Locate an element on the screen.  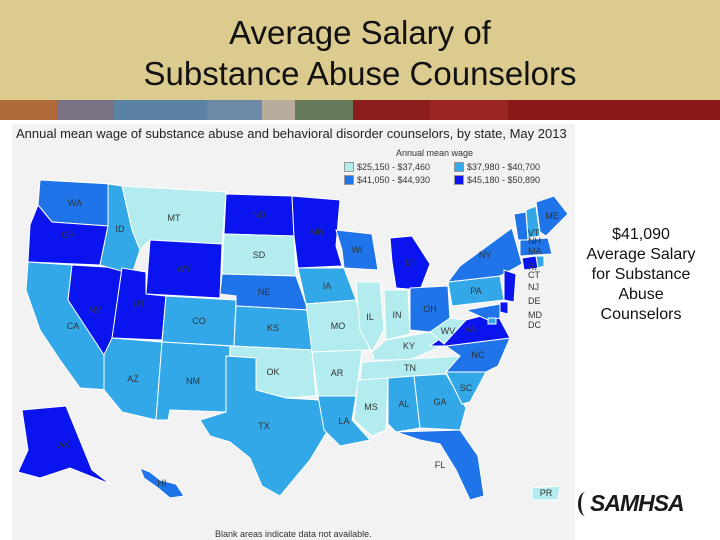
samhsa-swoosh-icon is located at coordinates (585, 504).